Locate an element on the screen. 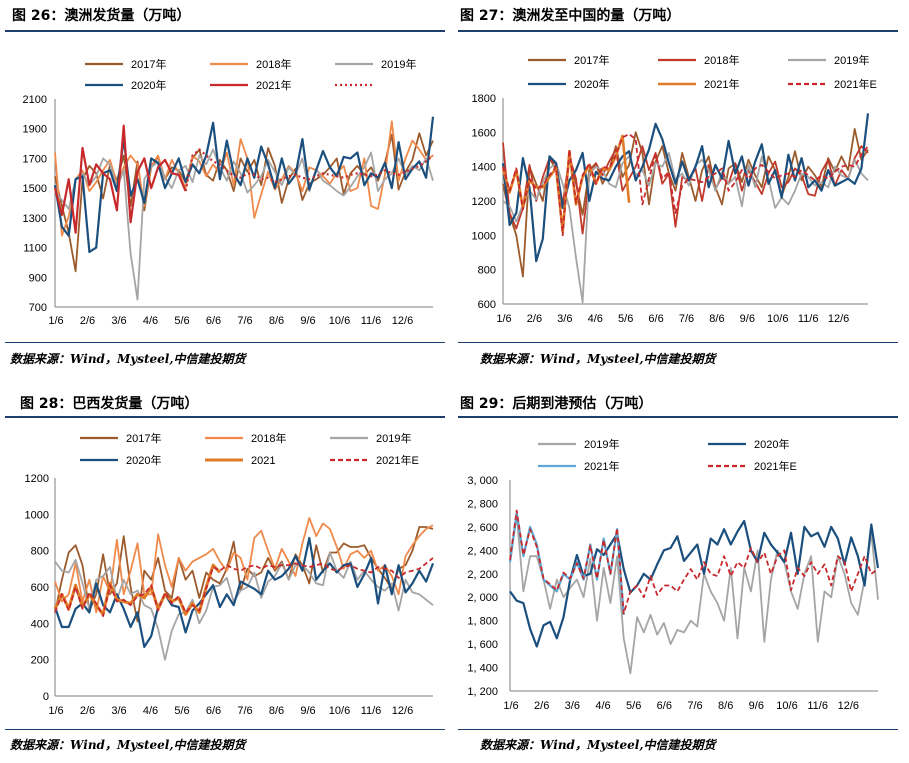  y-tick-label: 1300 is located at coordinates (35, 219).